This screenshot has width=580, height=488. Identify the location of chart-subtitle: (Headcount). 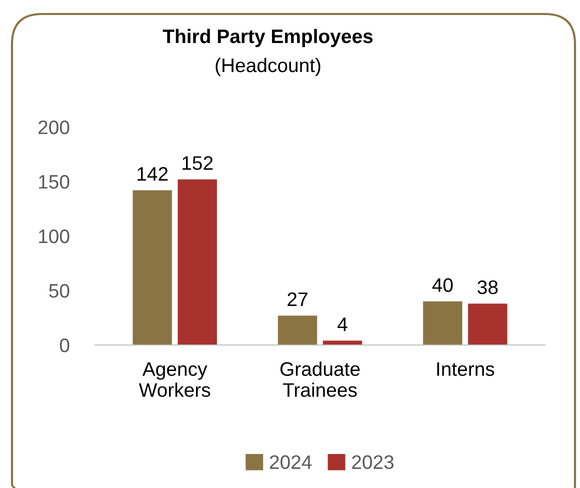
(268, 67).